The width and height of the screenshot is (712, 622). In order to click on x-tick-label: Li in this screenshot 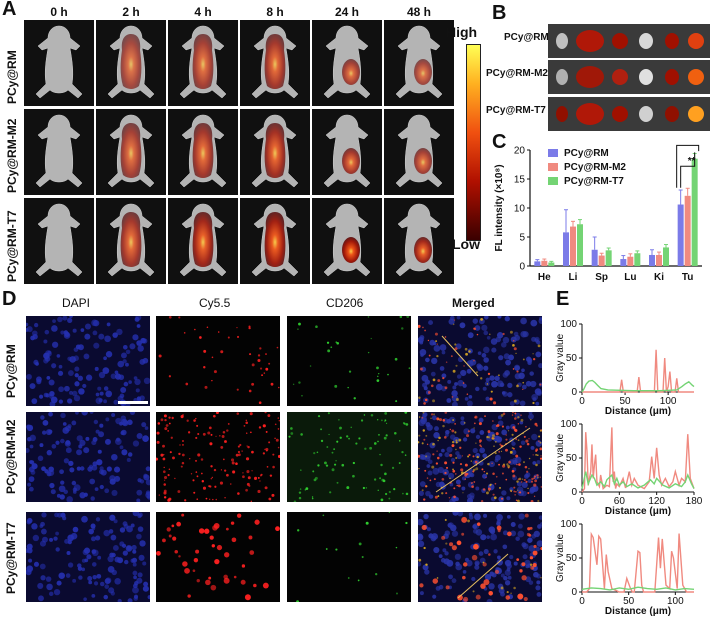, I will do `click(573, 277)`.